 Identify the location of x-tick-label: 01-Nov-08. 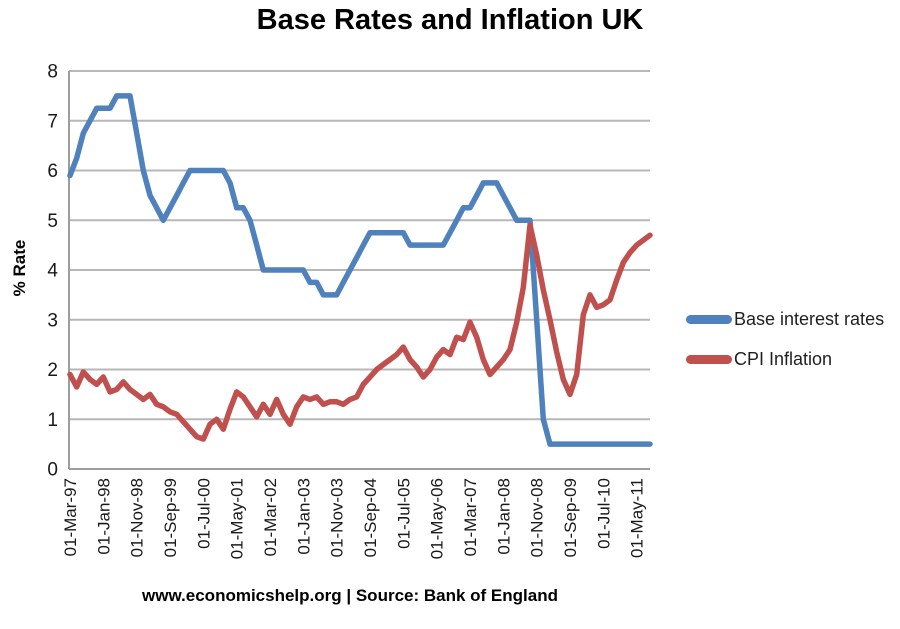
(537, 517).